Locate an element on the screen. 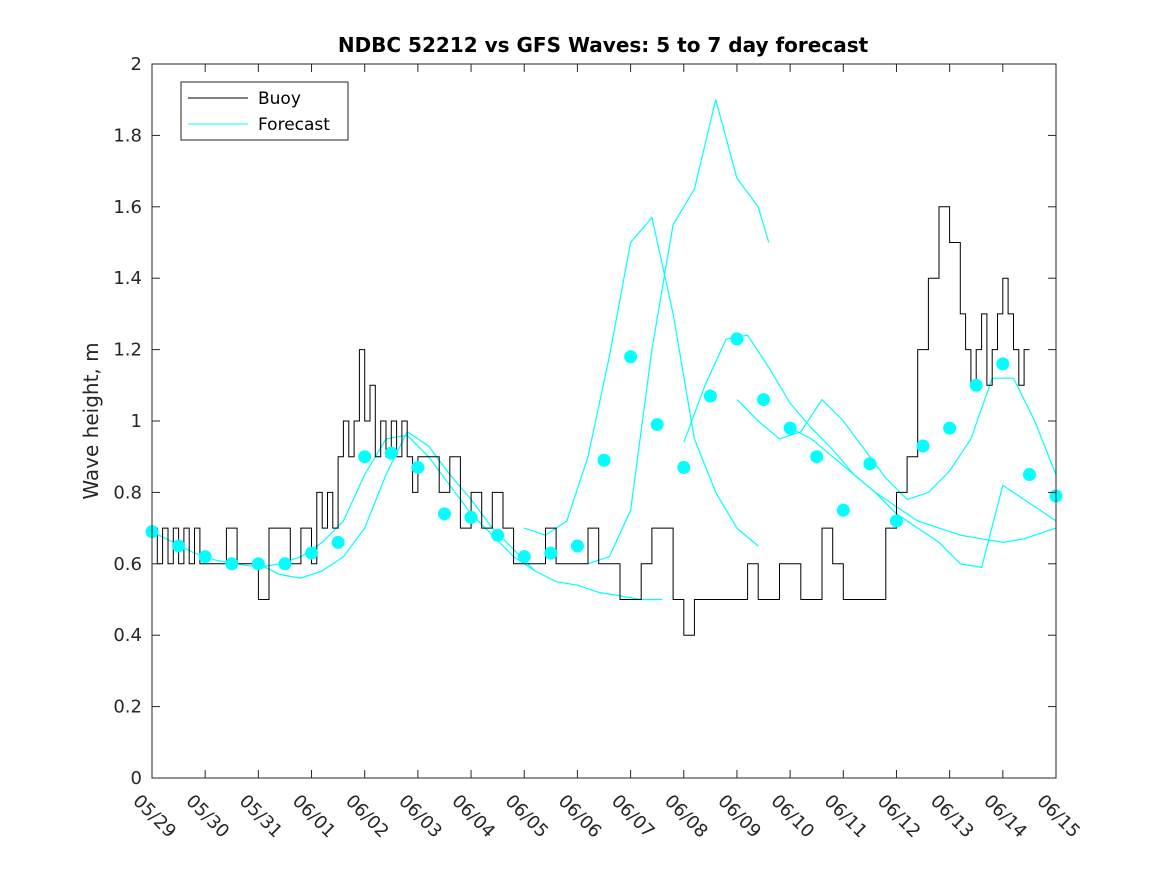  y-tick-label: 0.4 is located at coordinates (127, 635).